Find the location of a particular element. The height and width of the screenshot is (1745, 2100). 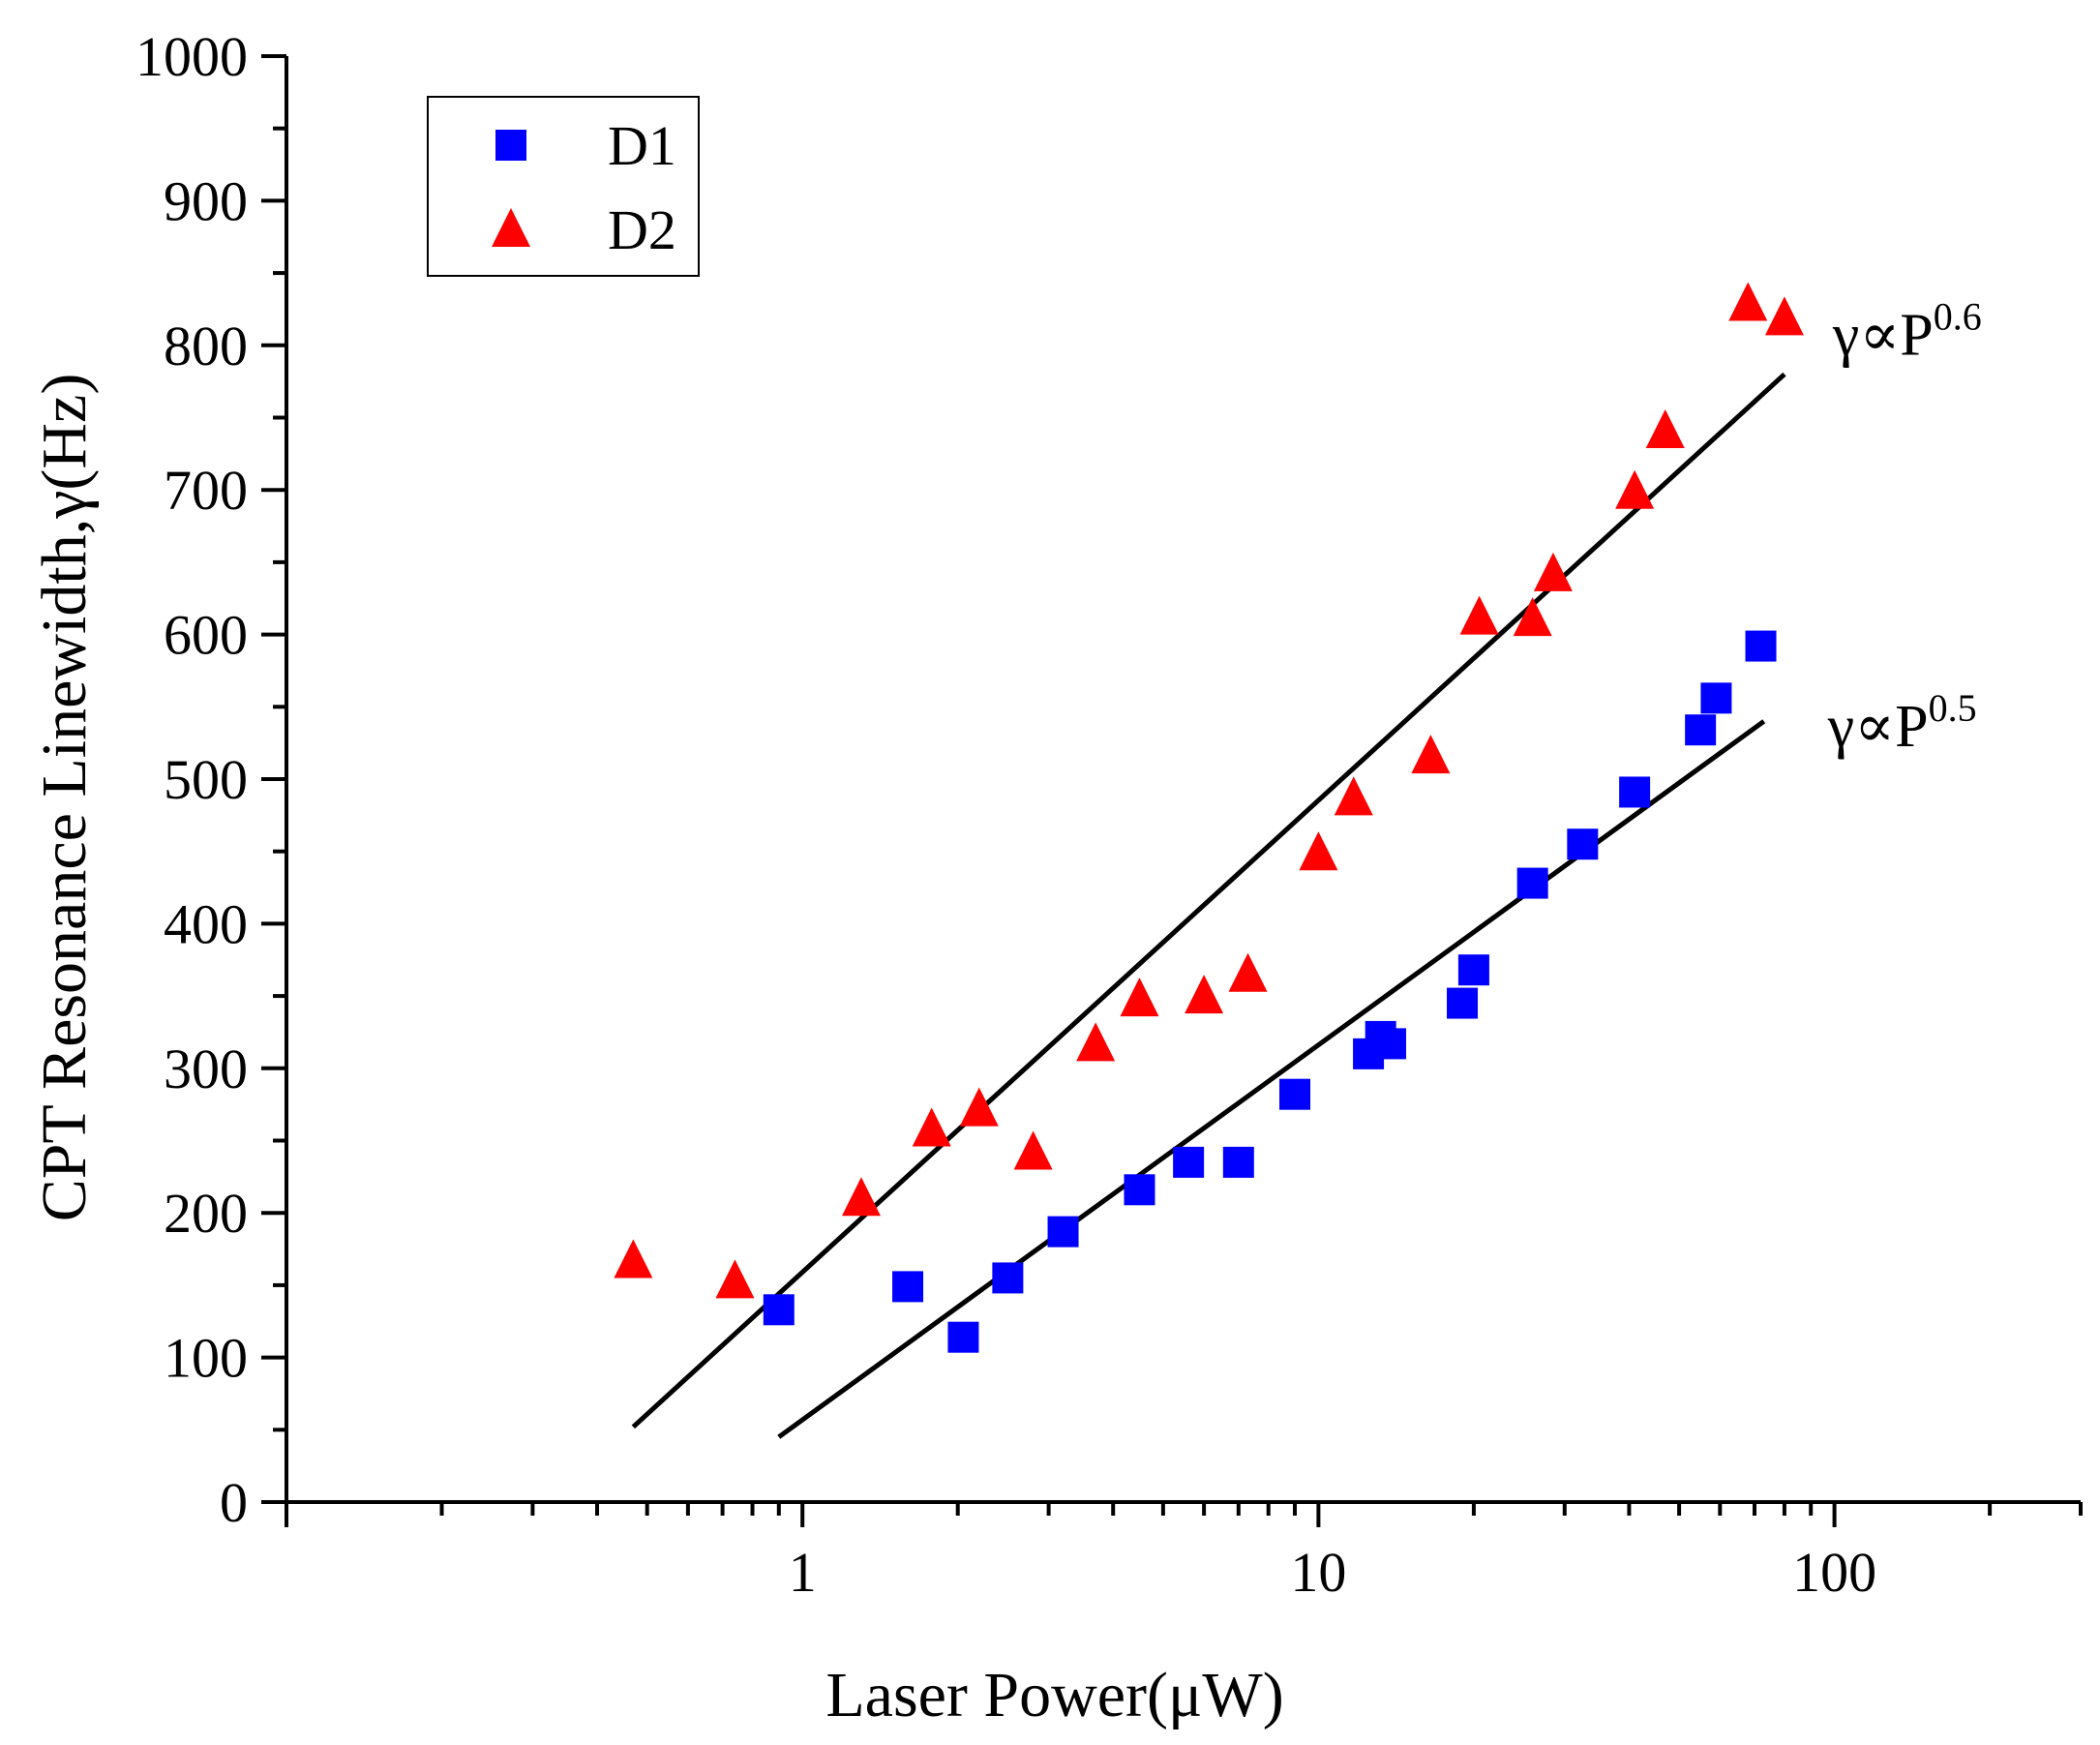

x-tick-label: 10 is located at coordinates (1318, 1572).